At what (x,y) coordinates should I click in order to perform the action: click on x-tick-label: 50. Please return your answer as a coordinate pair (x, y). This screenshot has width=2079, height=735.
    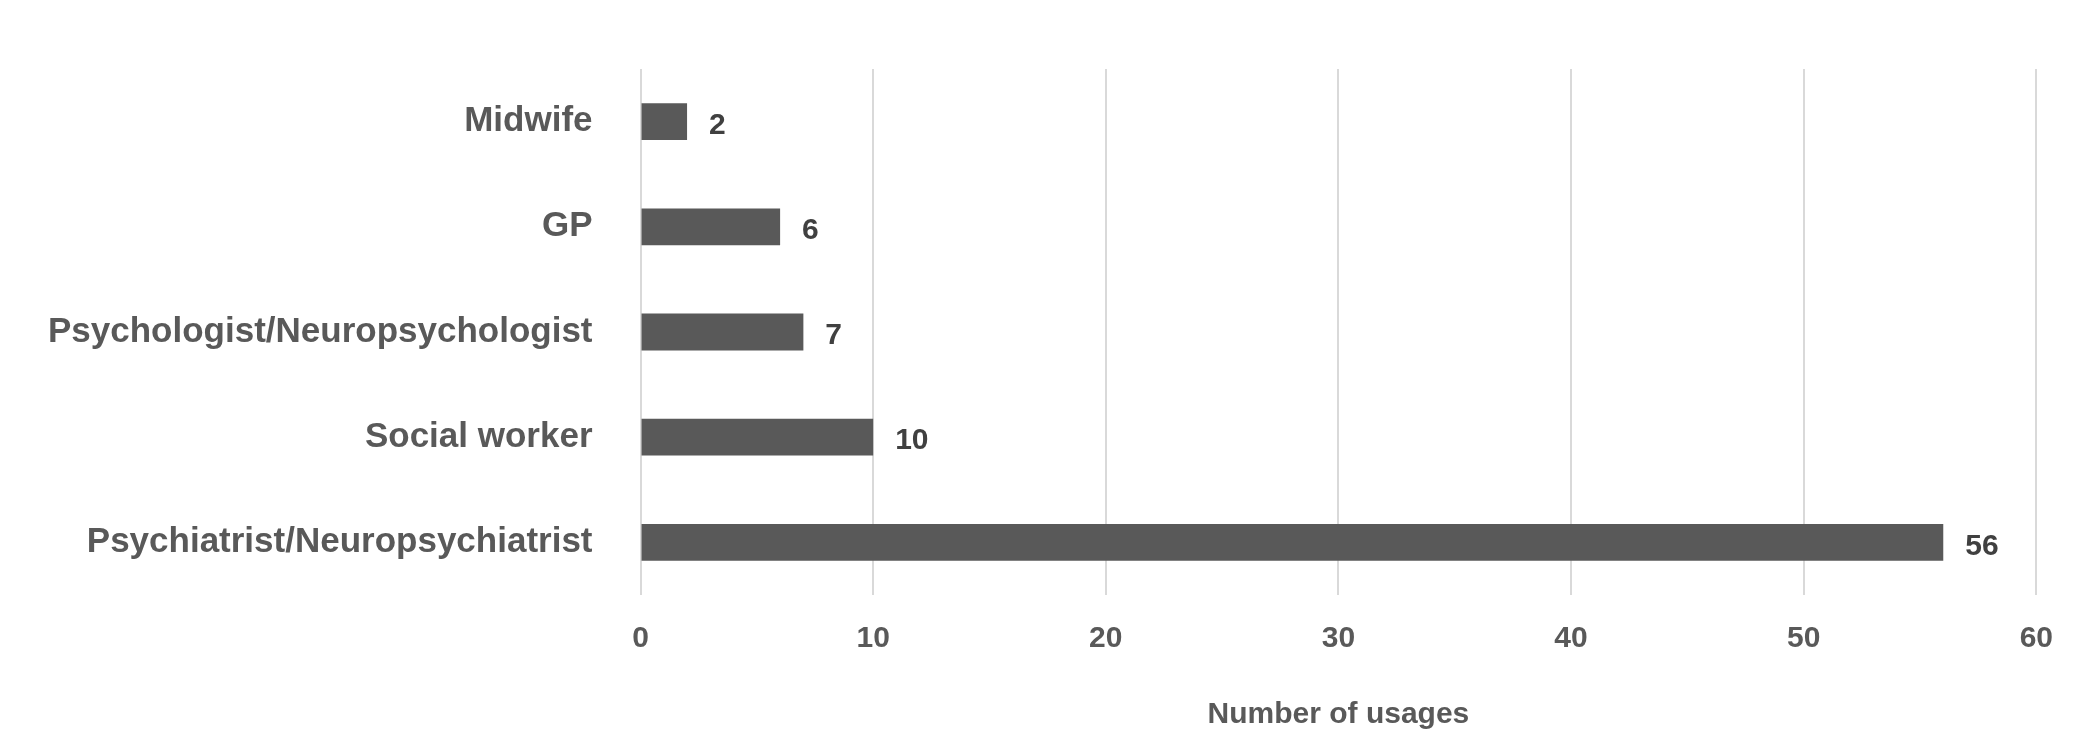
    Looking at the image, I should click on (1804, 637).